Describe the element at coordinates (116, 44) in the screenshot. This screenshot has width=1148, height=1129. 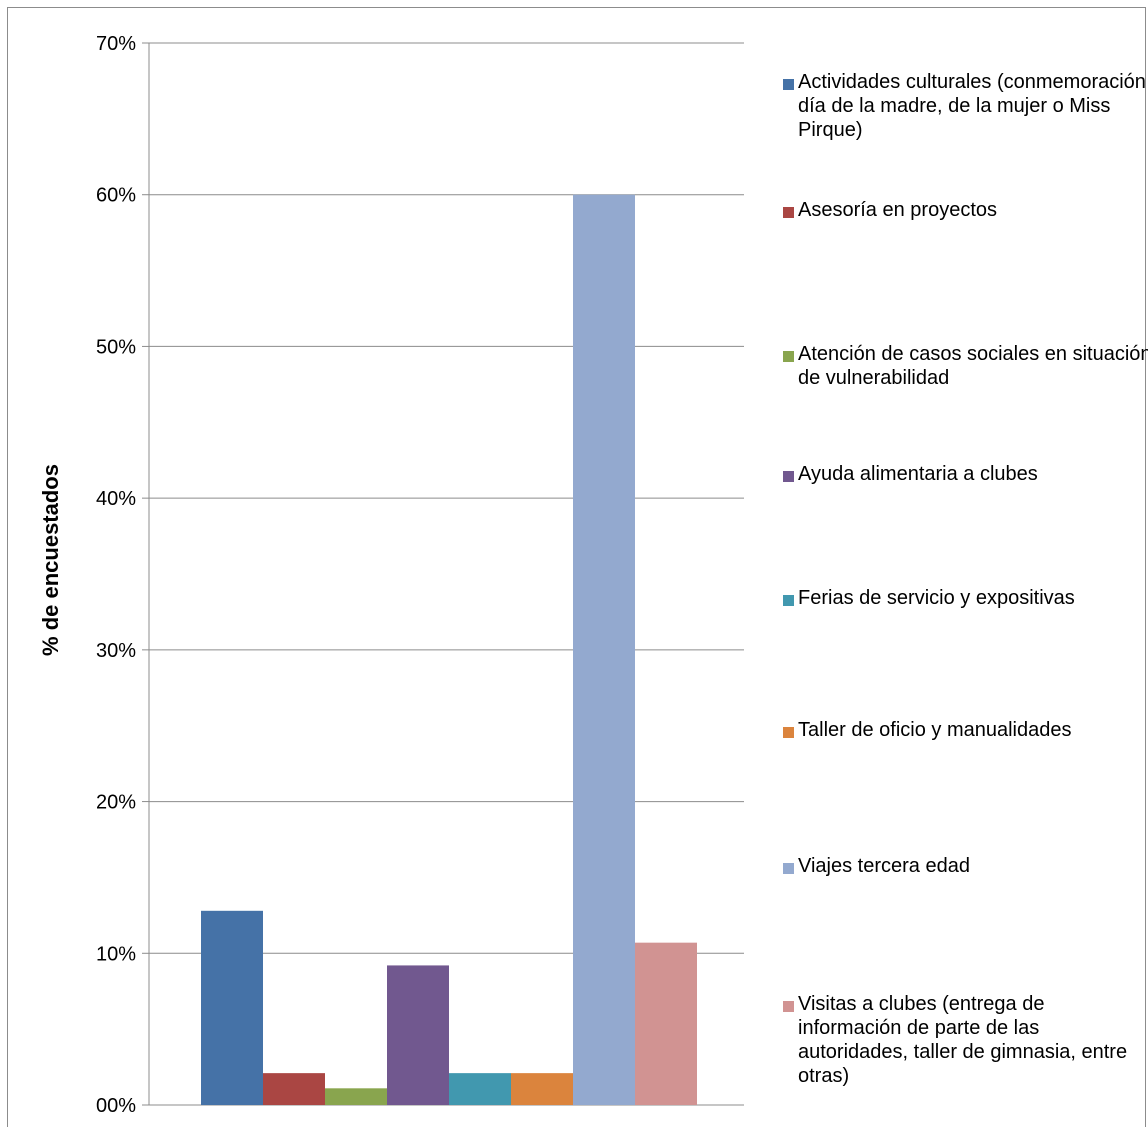
I see `y-tick-label: 70%` at that location.